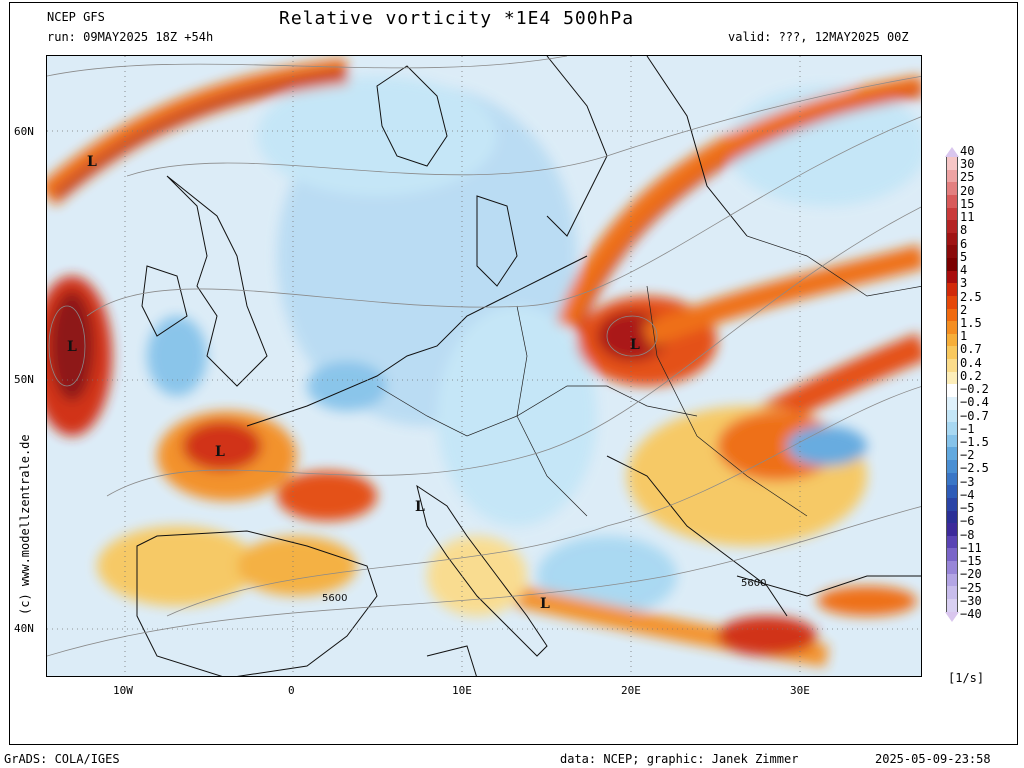 This screenshot has height=768, width=1024. Describe the element at coordinates (971, 349) in the screenshot. I see `colorbar-level-label: 0.7` at that location.